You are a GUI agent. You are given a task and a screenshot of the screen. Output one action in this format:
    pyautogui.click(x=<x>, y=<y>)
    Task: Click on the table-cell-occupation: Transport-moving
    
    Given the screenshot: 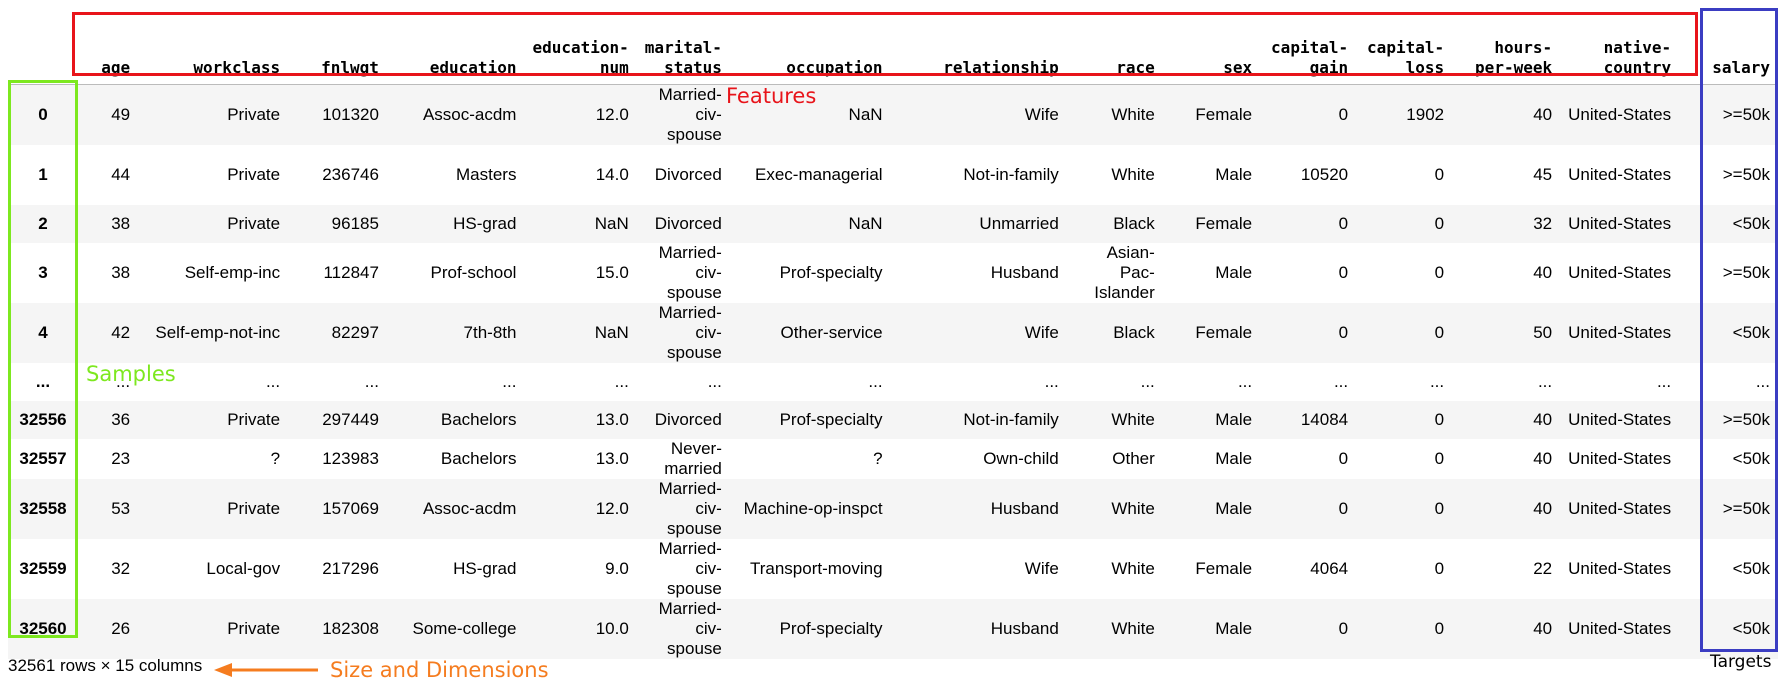 What is the action you would take?
    pyautogui.click(x=816, y=568)
    